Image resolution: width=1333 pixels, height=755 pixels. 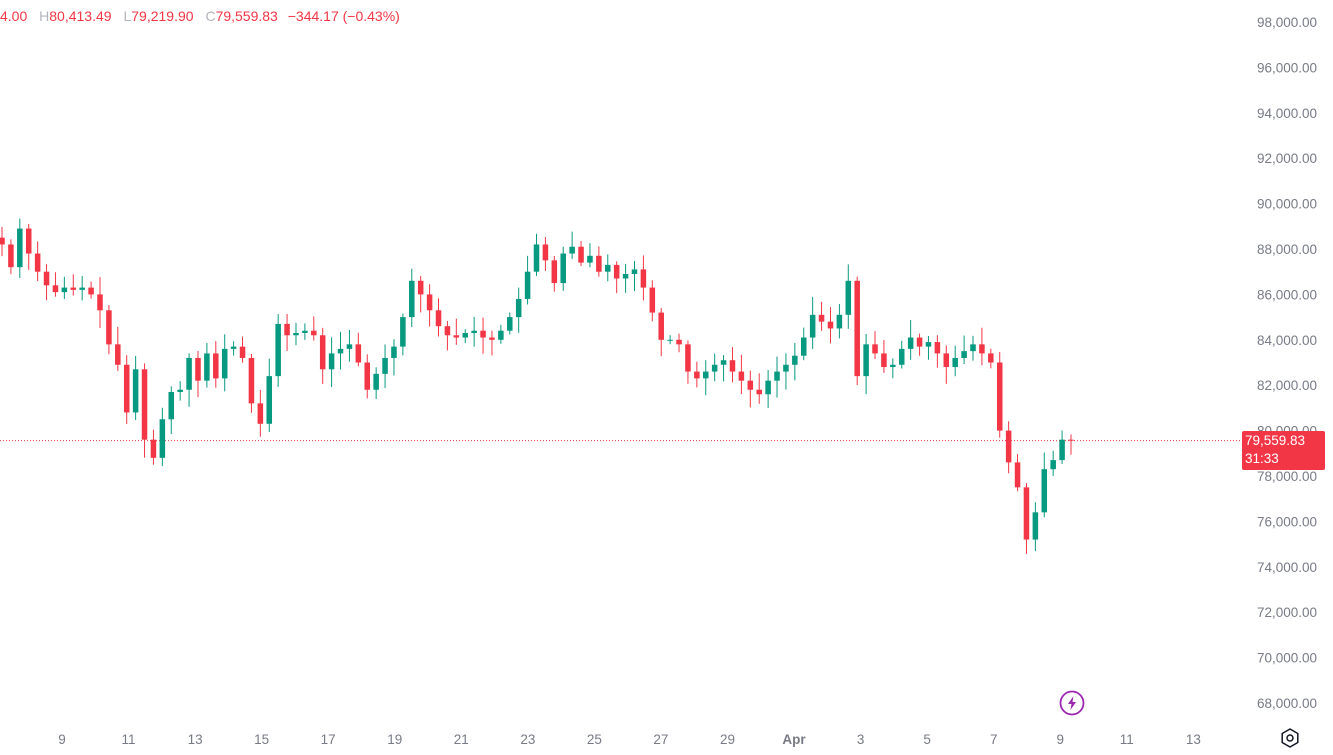 What do you see at coordinates (1290, 738) in the screenshot?
I see `settings-icon` at bounding box center [1290, 738].